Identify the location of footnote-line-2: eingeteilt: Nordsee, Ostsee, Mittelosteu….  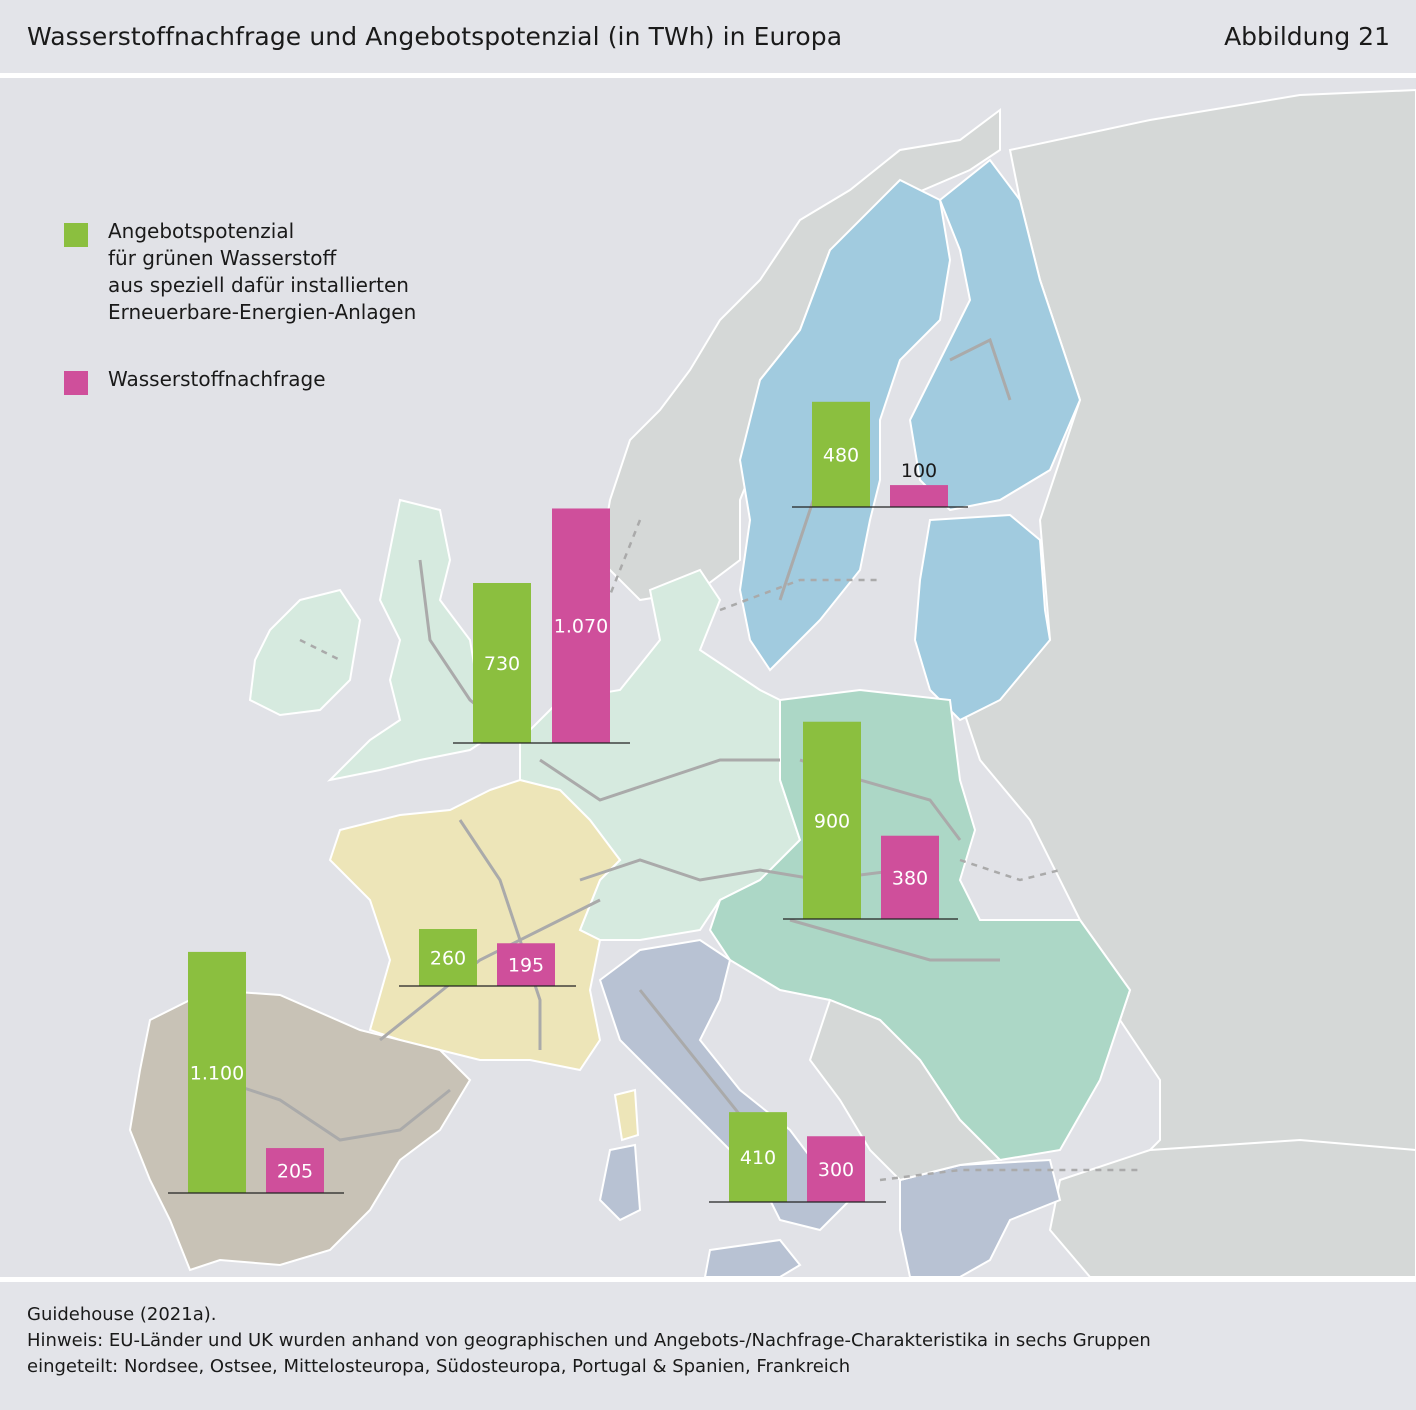
(439, 1366).